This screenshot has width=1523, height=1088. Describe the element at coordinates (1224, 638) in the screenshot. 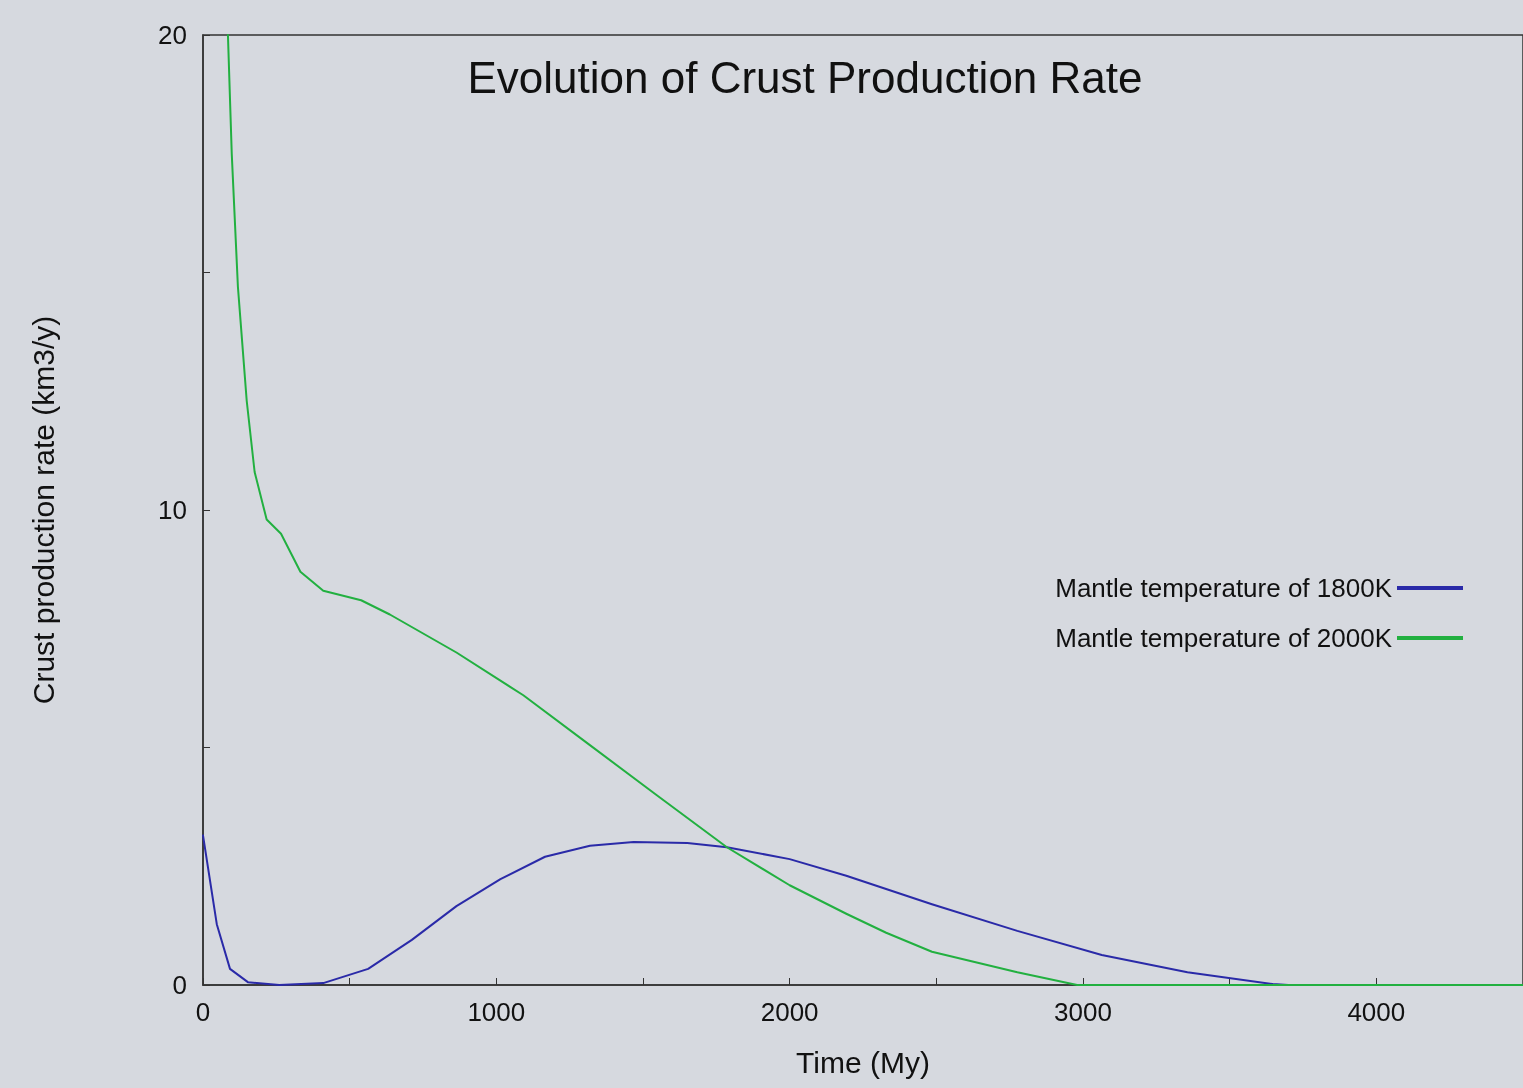

I see `legend-label: Mantle temperature of 2000K` at that location.